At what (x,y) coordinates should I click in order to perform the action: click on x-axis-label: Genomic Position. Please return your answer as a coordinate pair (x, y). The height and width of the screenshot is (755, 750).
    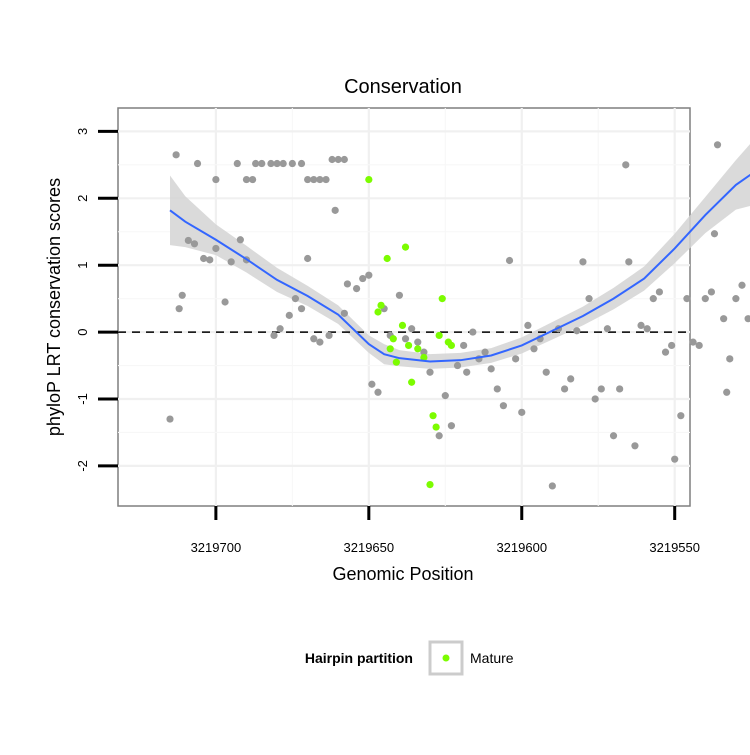
    Looking at the image, I should click on (402, 574).